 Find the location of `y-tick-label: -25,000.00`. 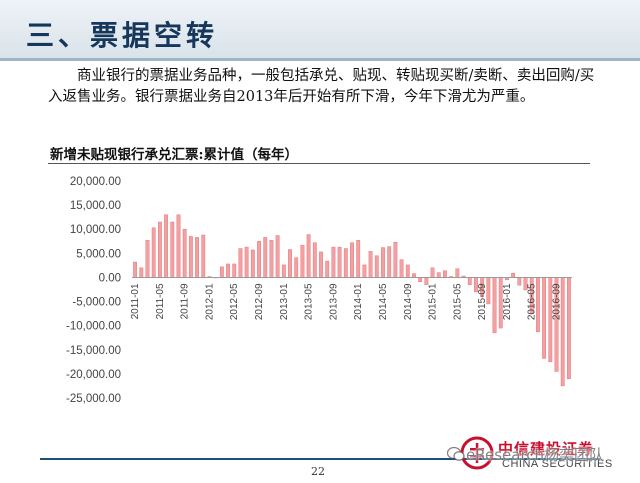

y-tick-label: -25,000.00 is located at coordinates (93, 399).